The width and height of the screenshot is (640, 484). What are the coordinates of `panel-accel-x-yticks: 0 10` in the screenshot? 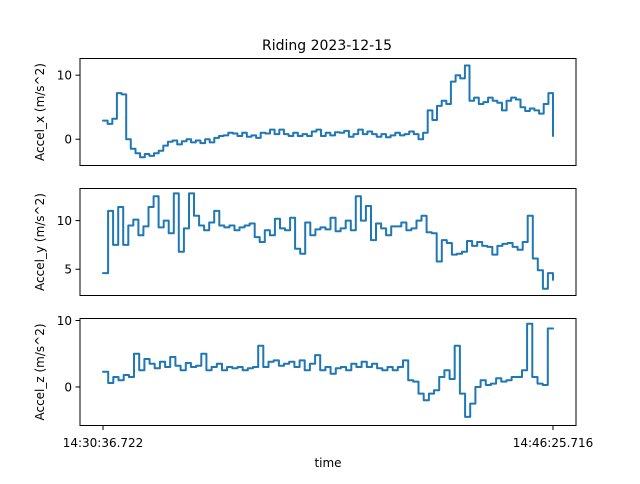 It's located at (68, 108).